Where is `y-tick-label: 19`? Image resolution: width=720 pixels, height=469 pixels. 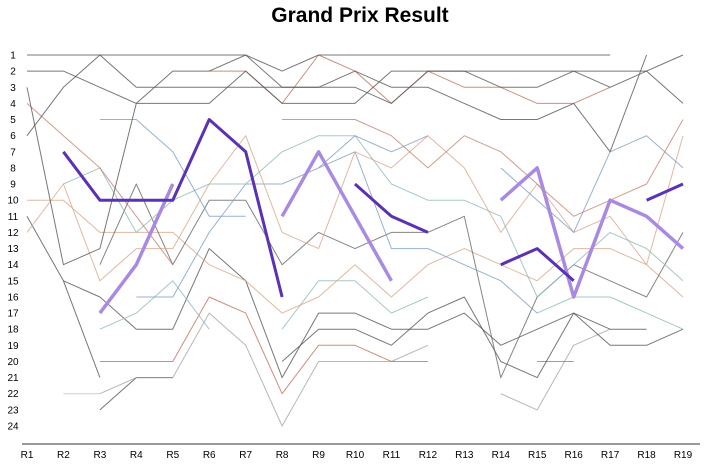 y-tick-label: 19 is located at coordinates (13, 346).